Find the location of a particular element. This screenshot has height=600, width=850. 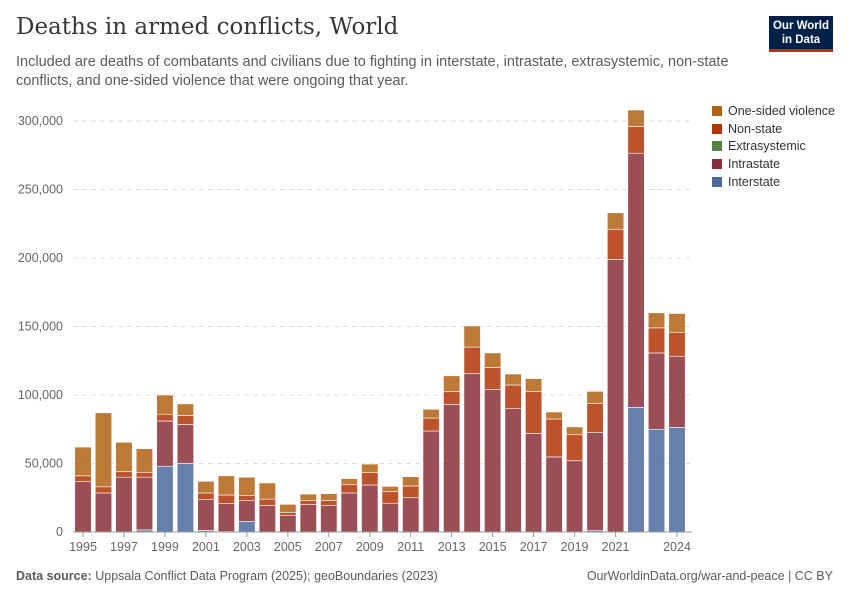

legend-label: Intrastate is located at coordinates (754, 163).